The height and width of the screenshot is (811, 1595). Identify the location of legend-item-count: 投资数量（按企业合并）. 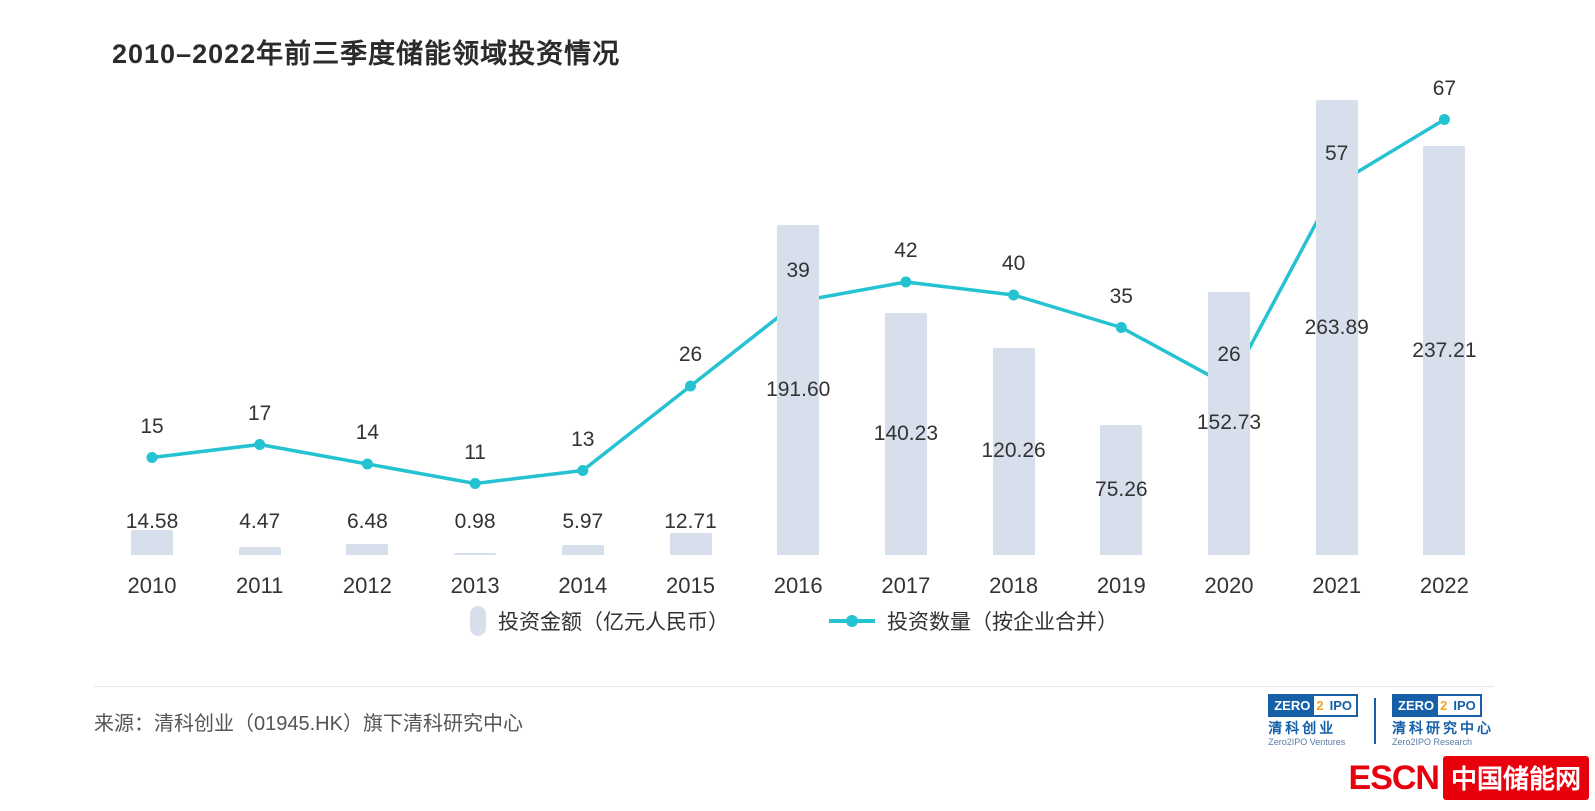
(973, 621).